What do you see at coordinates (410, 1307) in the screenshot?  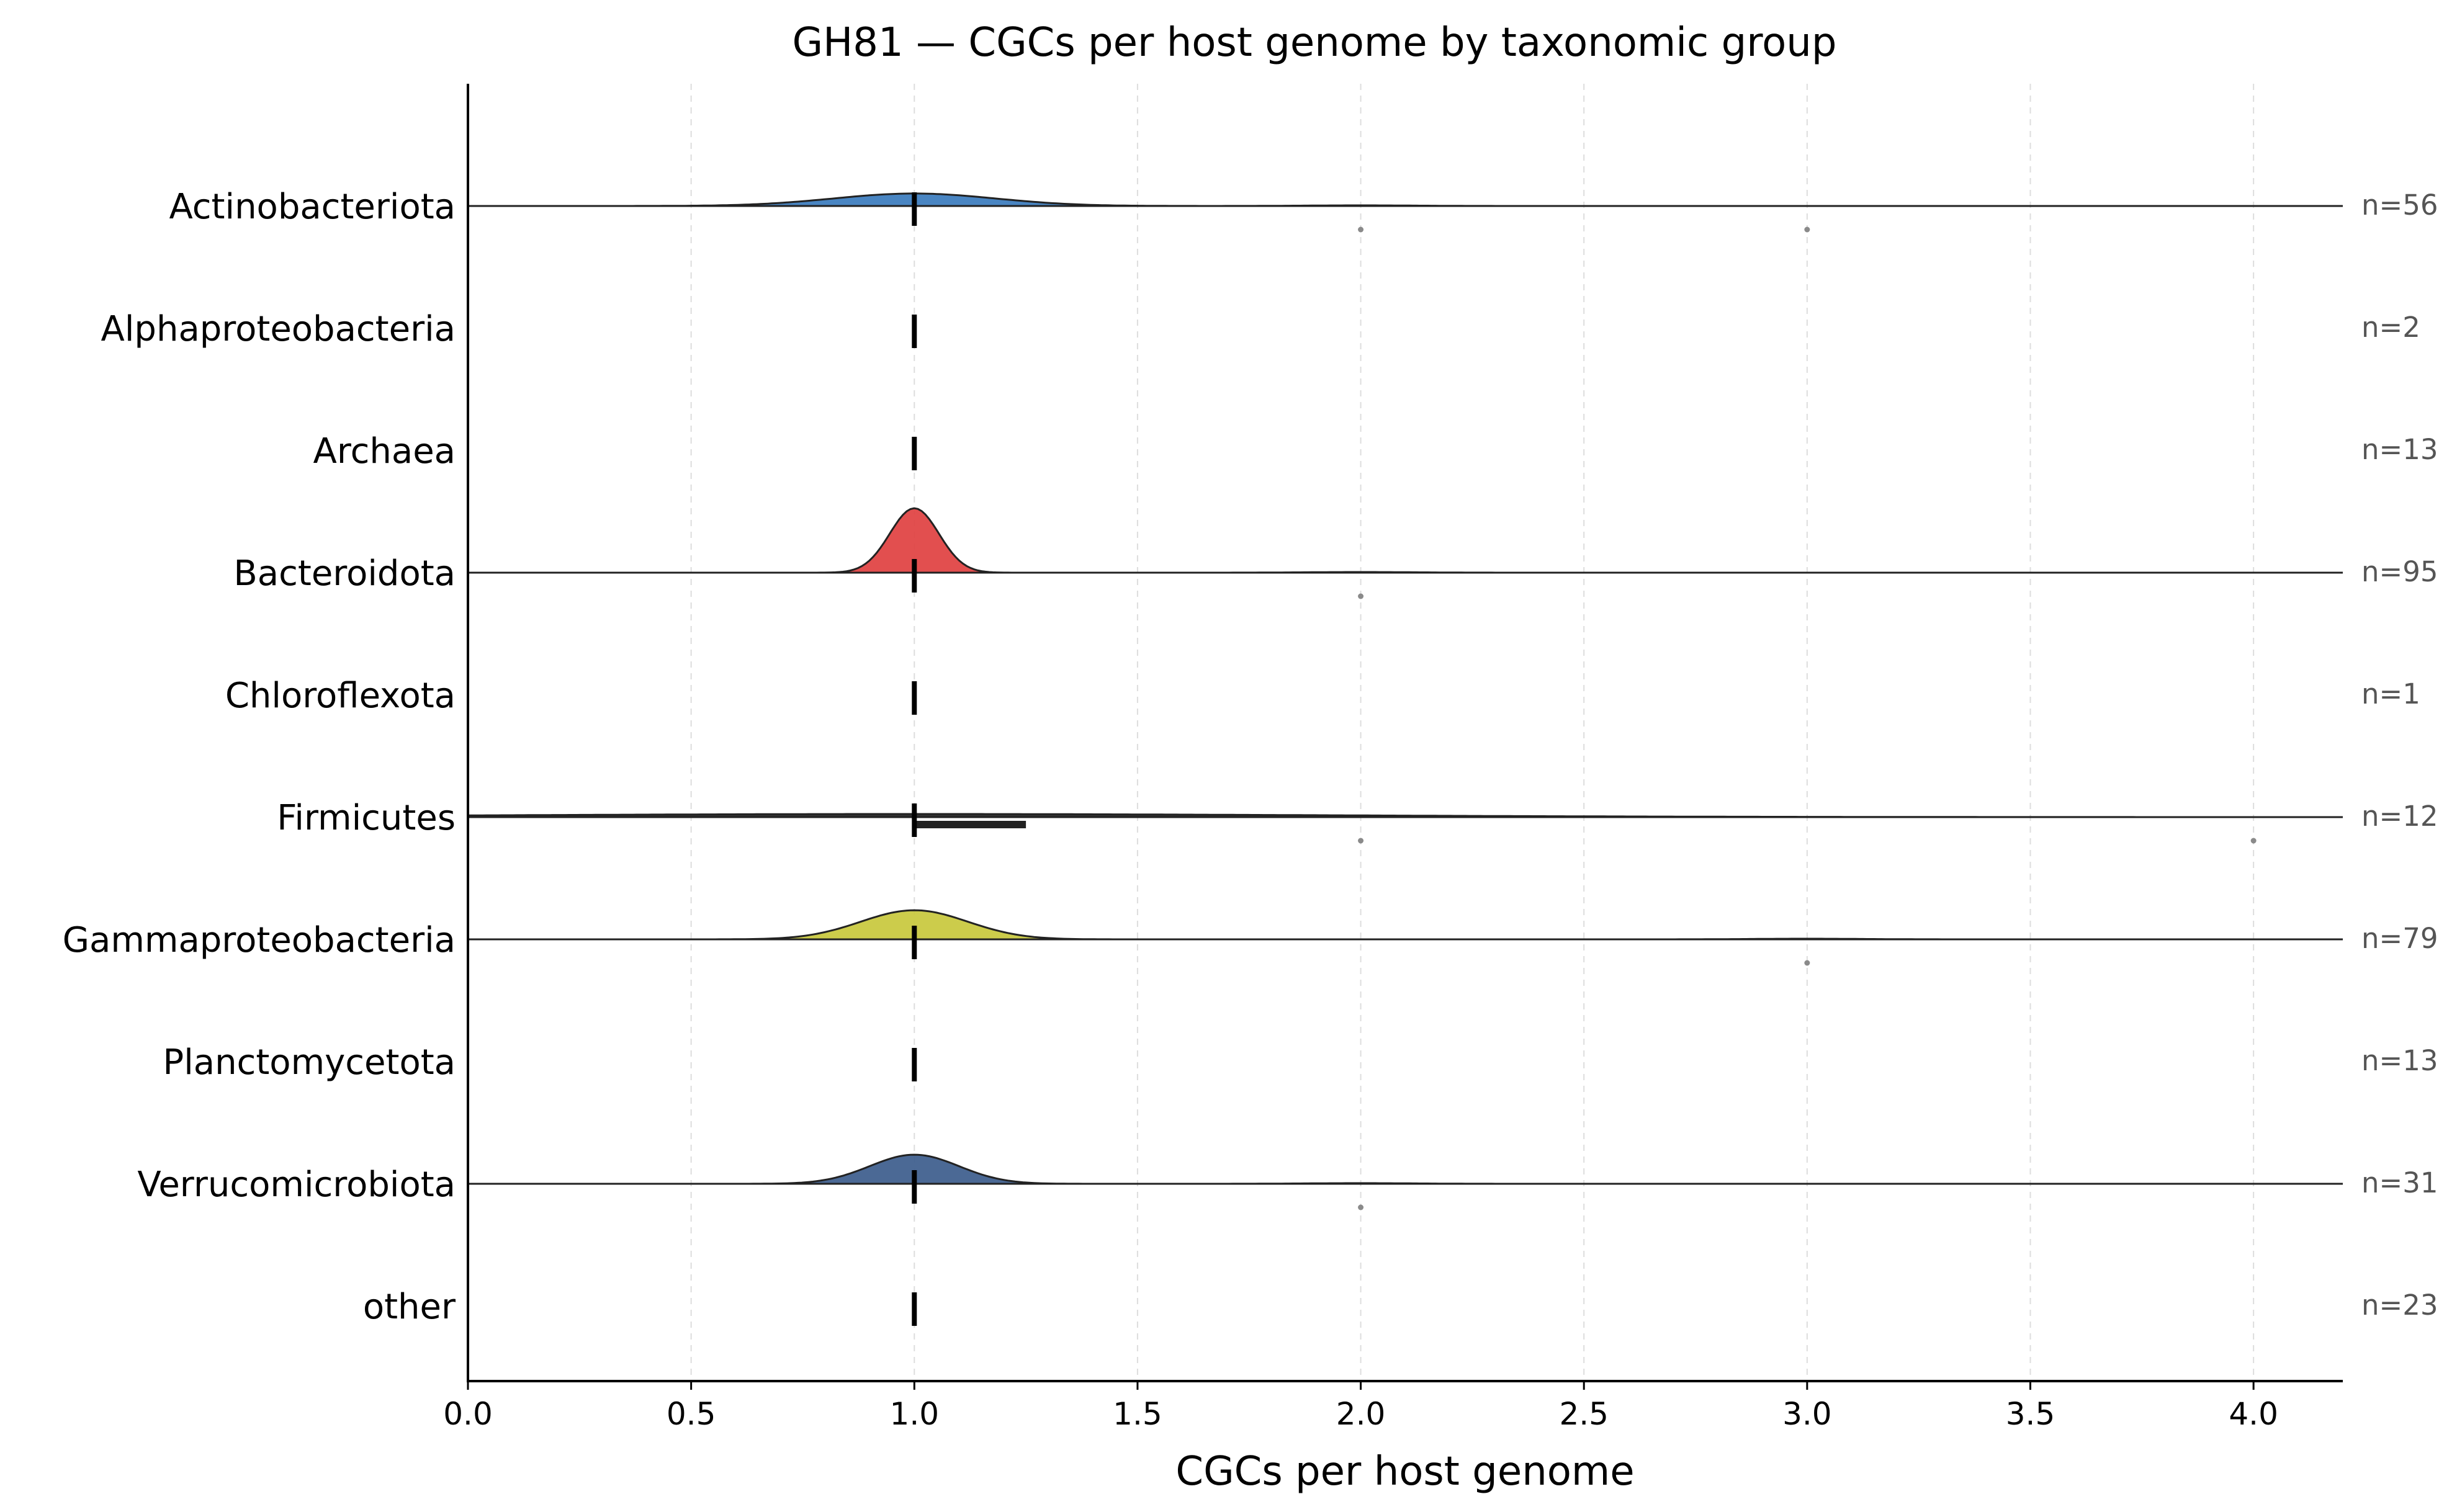 I see `y-tick-label: other` at bounding box center [410, 1307].